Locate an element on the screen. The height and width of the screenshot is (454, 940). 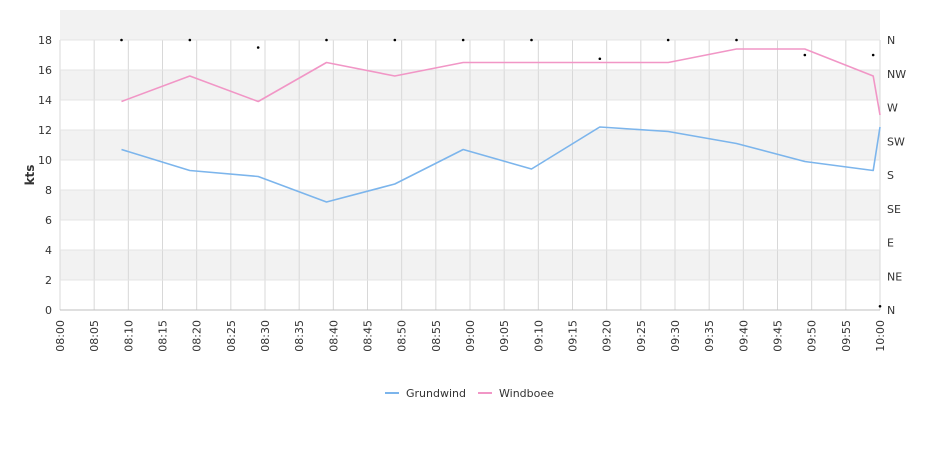
x-tick-label: 08:55 is located at coordinates (436, 336).